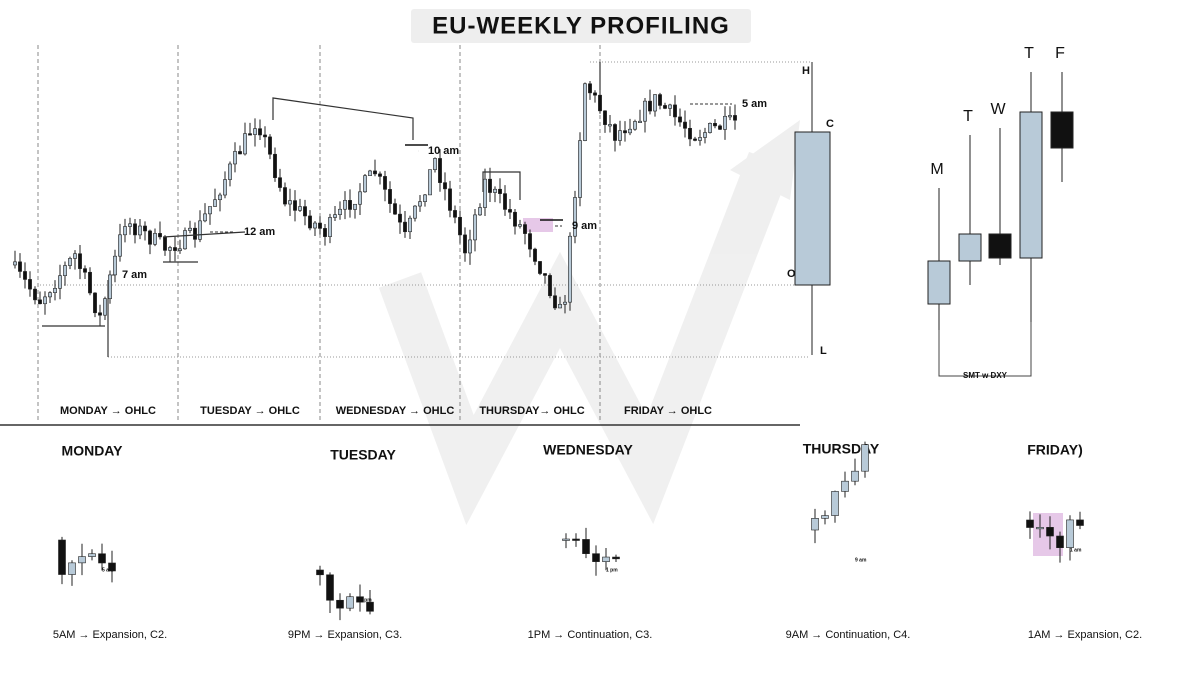  Describe the element at coordinates (985, 349) in the screenshot. I see `smt-bracket` at that location.